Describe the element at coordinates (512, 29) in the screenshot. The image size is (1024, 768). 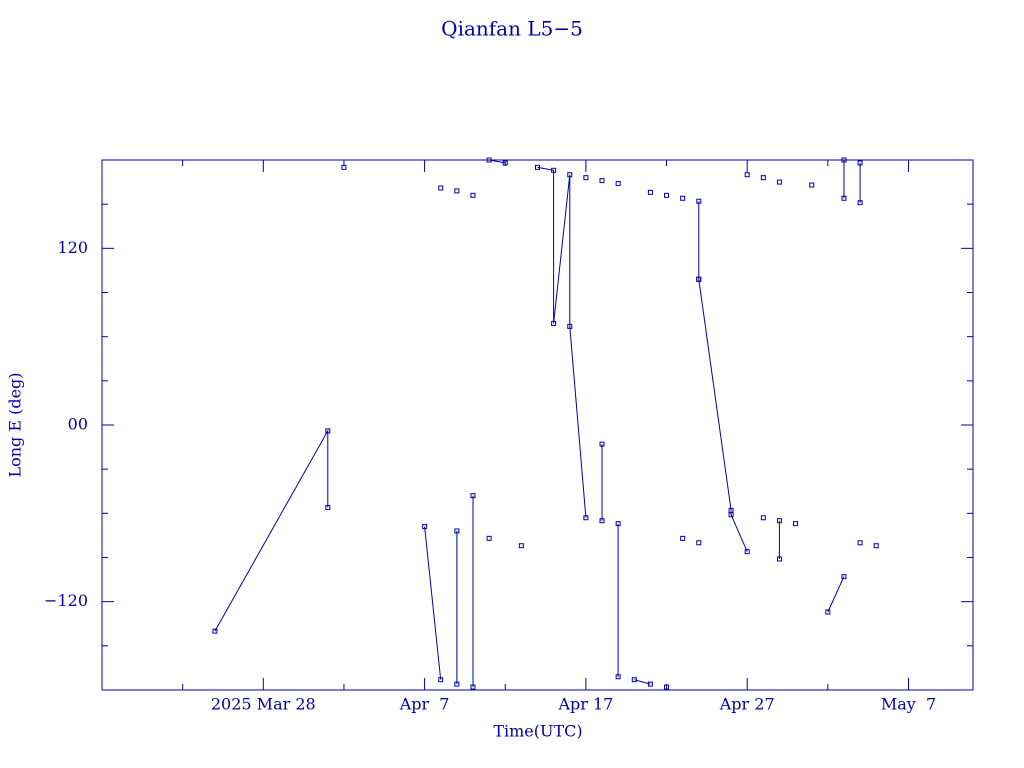
I see `chart-title: Qianfan L5−5` at that location.